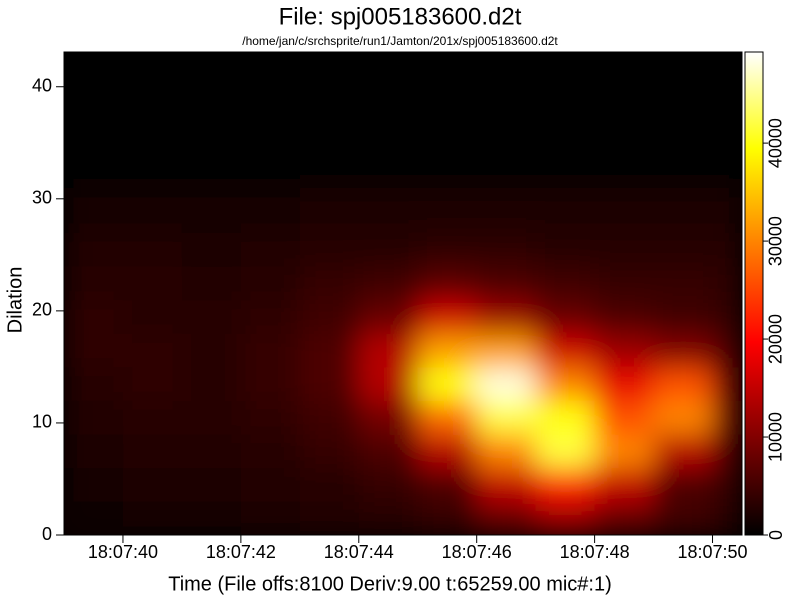 The height and width of the screenshot is (600, 800). Describe the element at coordinates (595, 552) in the screenshot. I see `x-tick-label: 18:07:48` at that location.